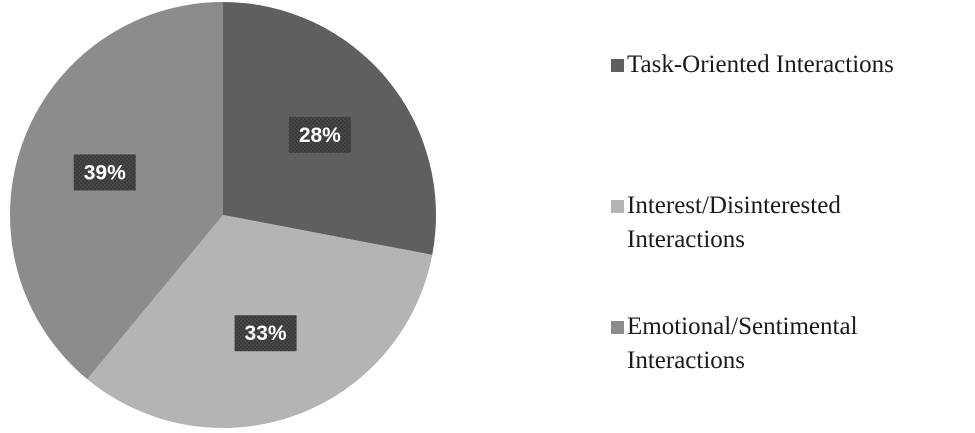 This screenshot has height=433, width=975. I want to click on legend-label-task-oriented: Task-Oriented Interactions, so click(760, 64).